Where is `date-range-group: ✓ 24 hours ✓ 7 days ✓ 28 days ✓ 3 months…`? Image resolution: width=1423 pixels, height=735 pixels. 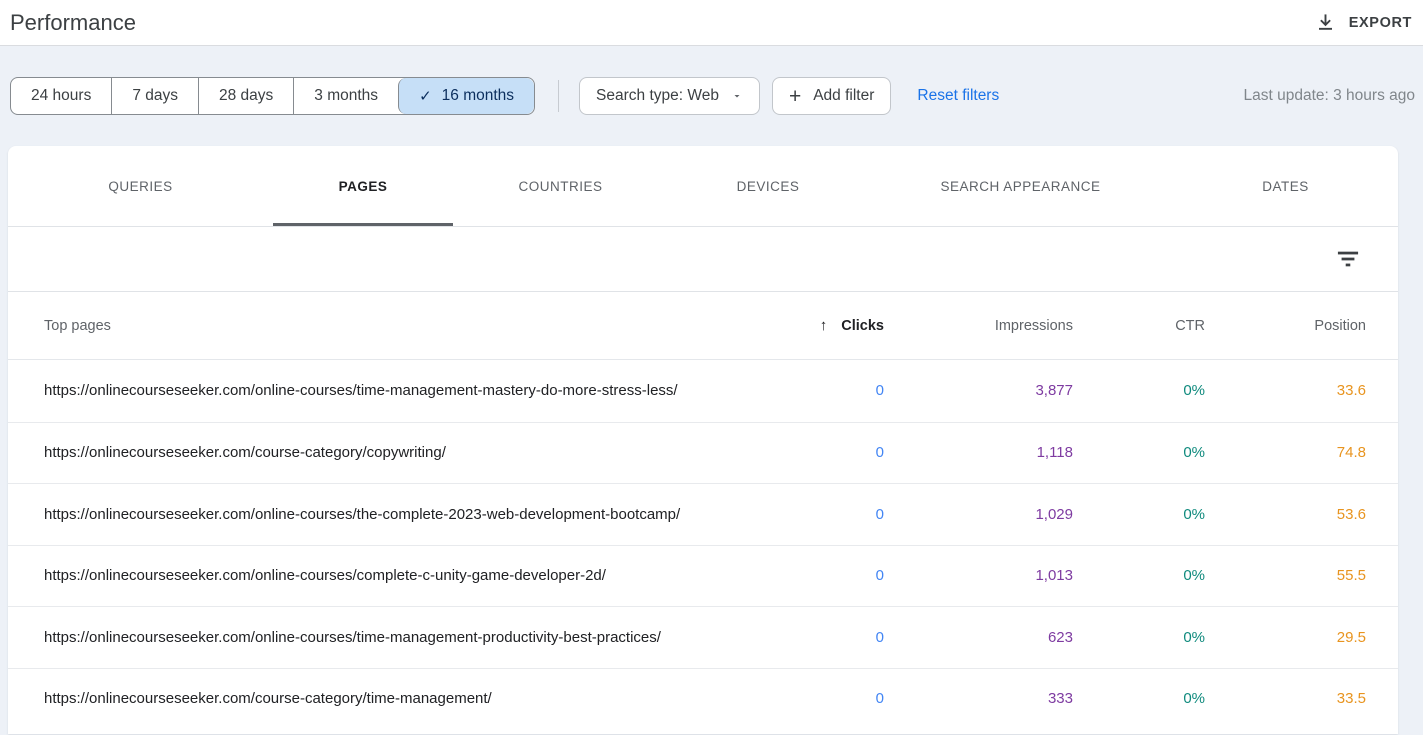 date-range-group: ✓ 24 hours ✓ 7 days ✓ 28 days ✓ 3 months… is located at coordinates (273, 96).